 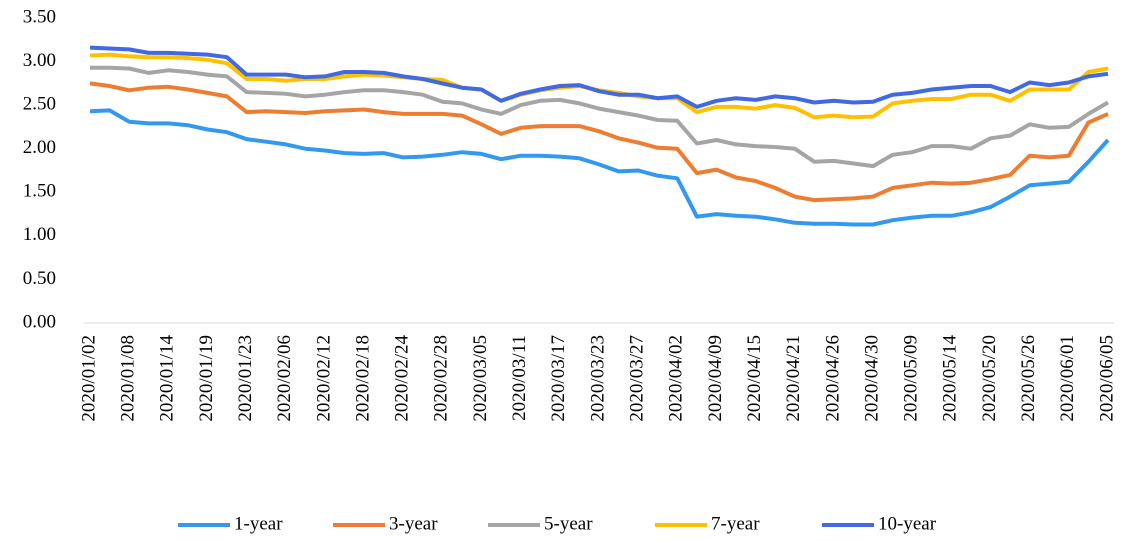 What do you see at coordinates (871, 378) in the screenshot?
I see `x-tick-label: 2020/04/30` at bounding box center [871, 378].